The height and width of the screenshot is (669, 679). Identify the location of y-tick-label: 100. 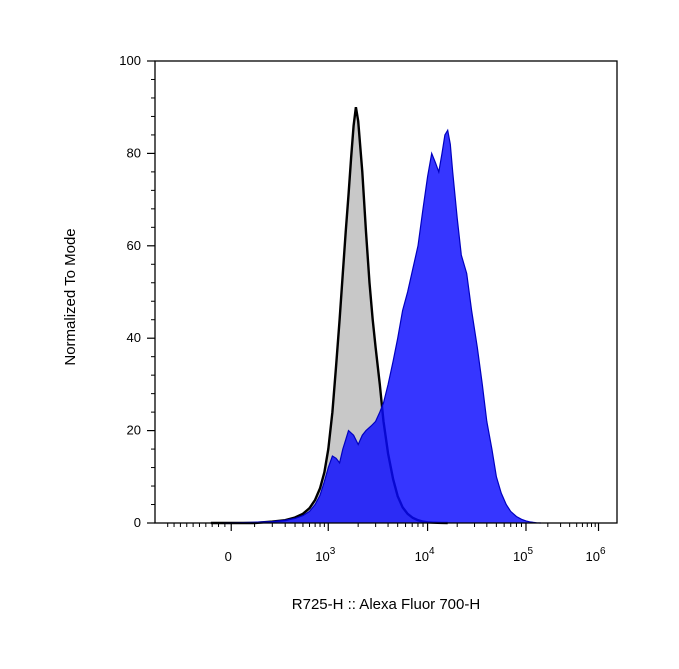
(130, 60).